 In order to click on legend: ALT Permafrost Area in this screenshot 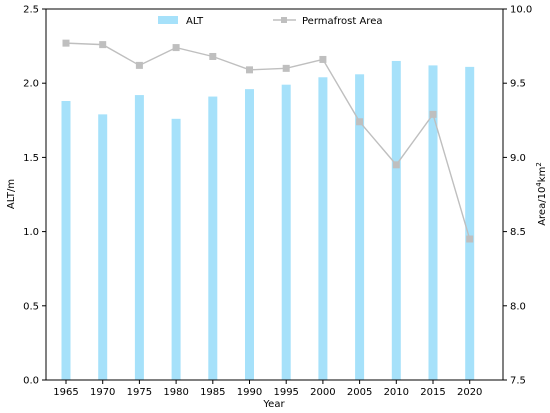, I will do `click(270, 21)`.